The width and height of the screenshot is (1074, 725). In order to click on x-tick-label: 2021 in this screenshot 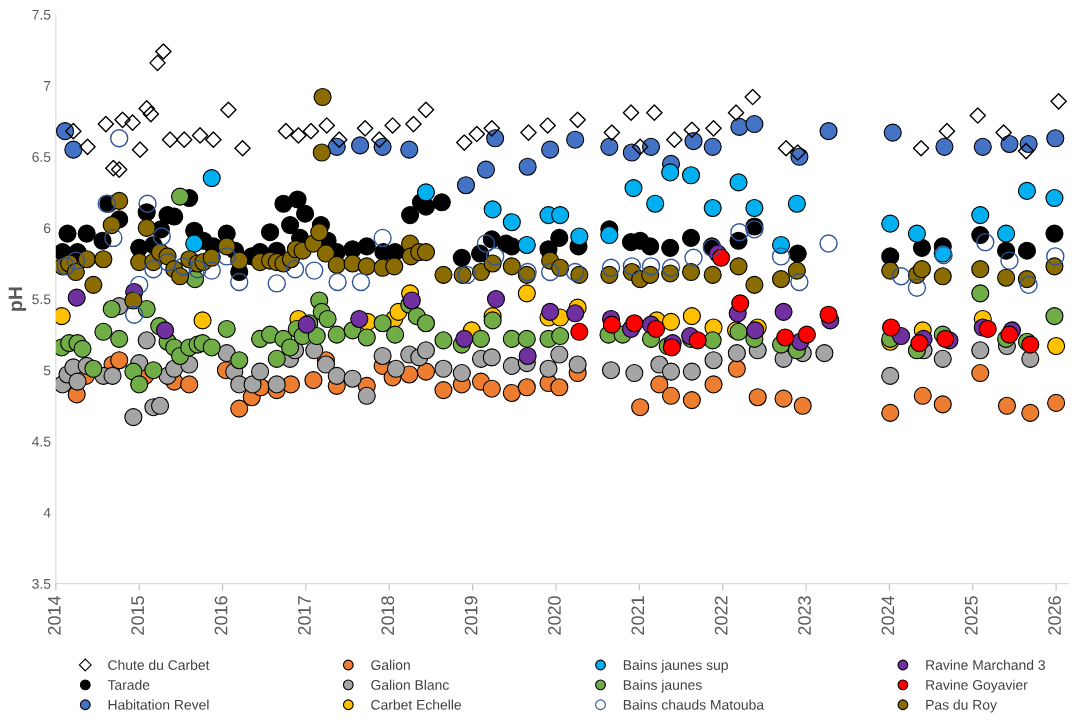, I will do `click(638, 615)`.